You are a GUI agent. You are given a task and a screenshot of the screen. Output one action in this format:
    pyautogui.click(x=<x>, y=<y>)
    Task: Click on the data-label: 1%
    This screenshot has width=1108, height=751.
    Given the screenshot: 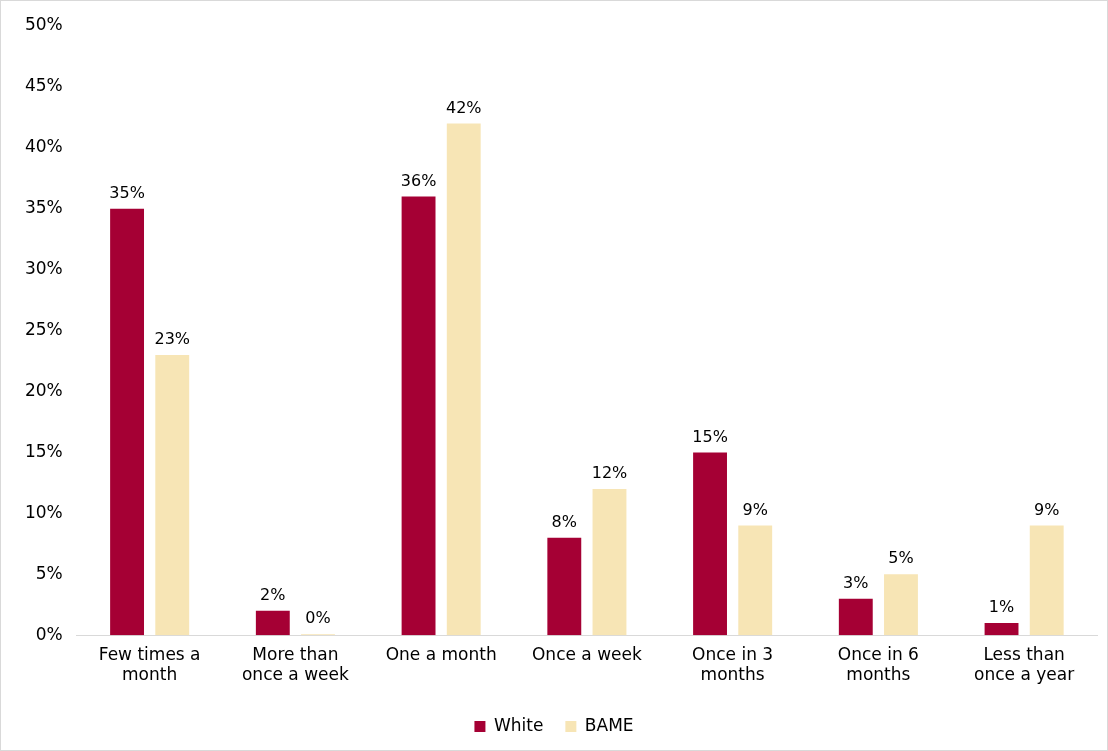 What is the action you would take?
    pyautogui.click(x=1001, y=607)
    